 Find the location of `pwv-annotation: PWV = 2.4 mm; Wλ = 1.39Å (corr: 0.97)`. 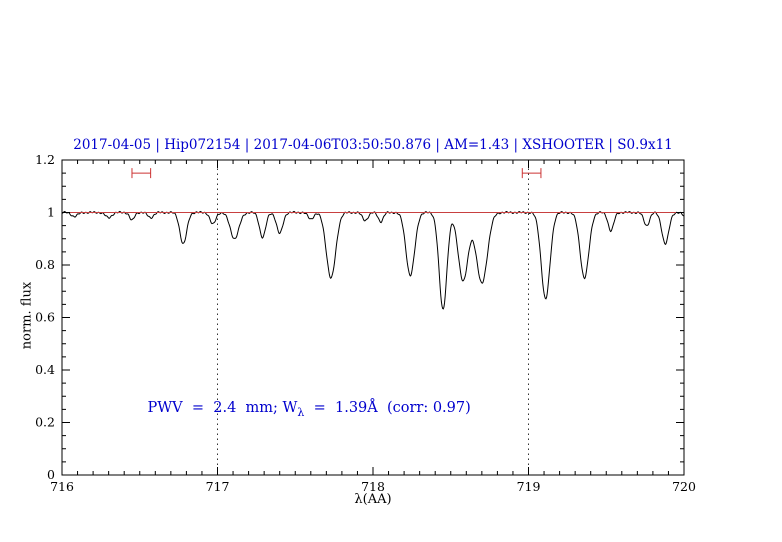

pwv-annotation: PWV = 2.4 mm; Wλ = 1.39Å (corr: 0.97) is located at coordinates (309, 409).